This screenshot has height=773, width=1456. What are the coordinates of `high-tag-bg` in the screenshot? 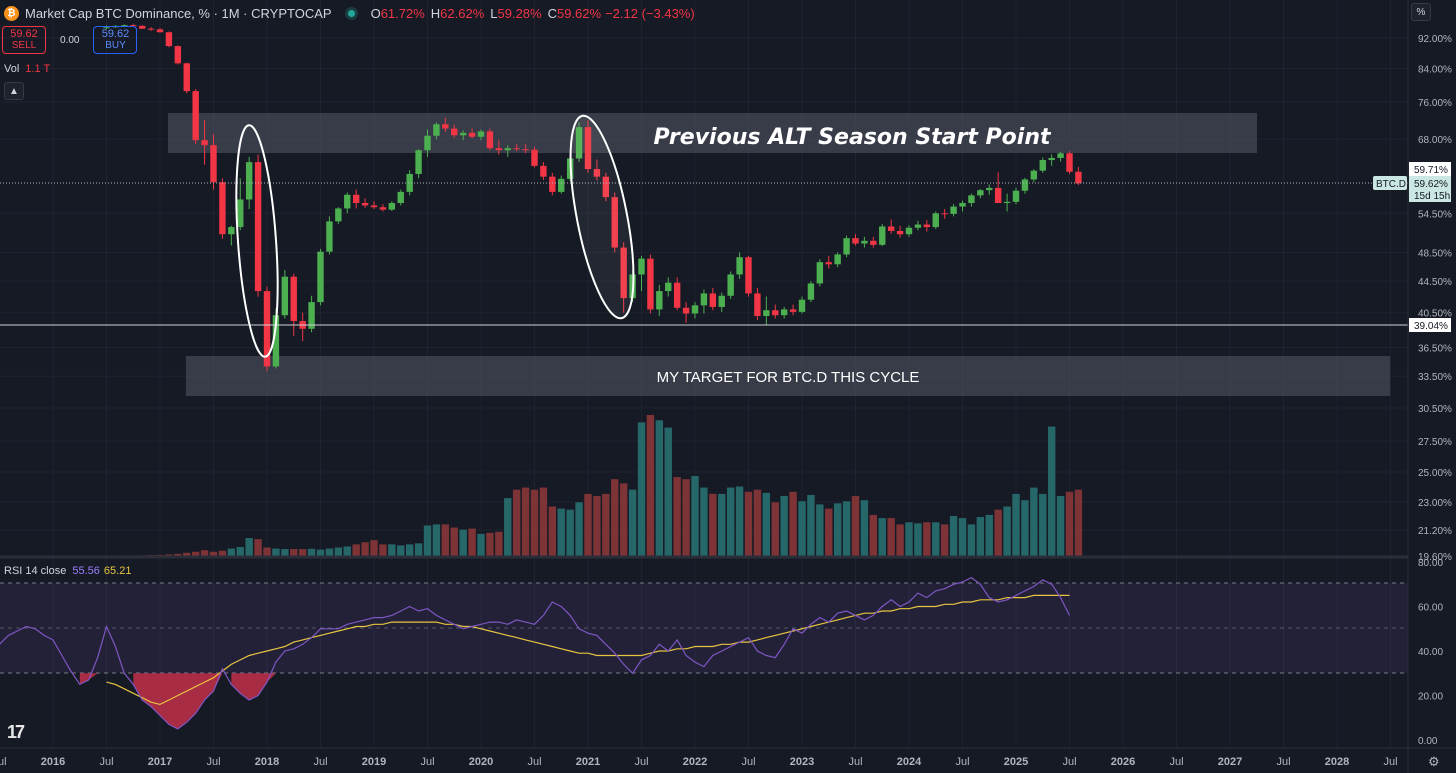 It's located at (1430, 169).